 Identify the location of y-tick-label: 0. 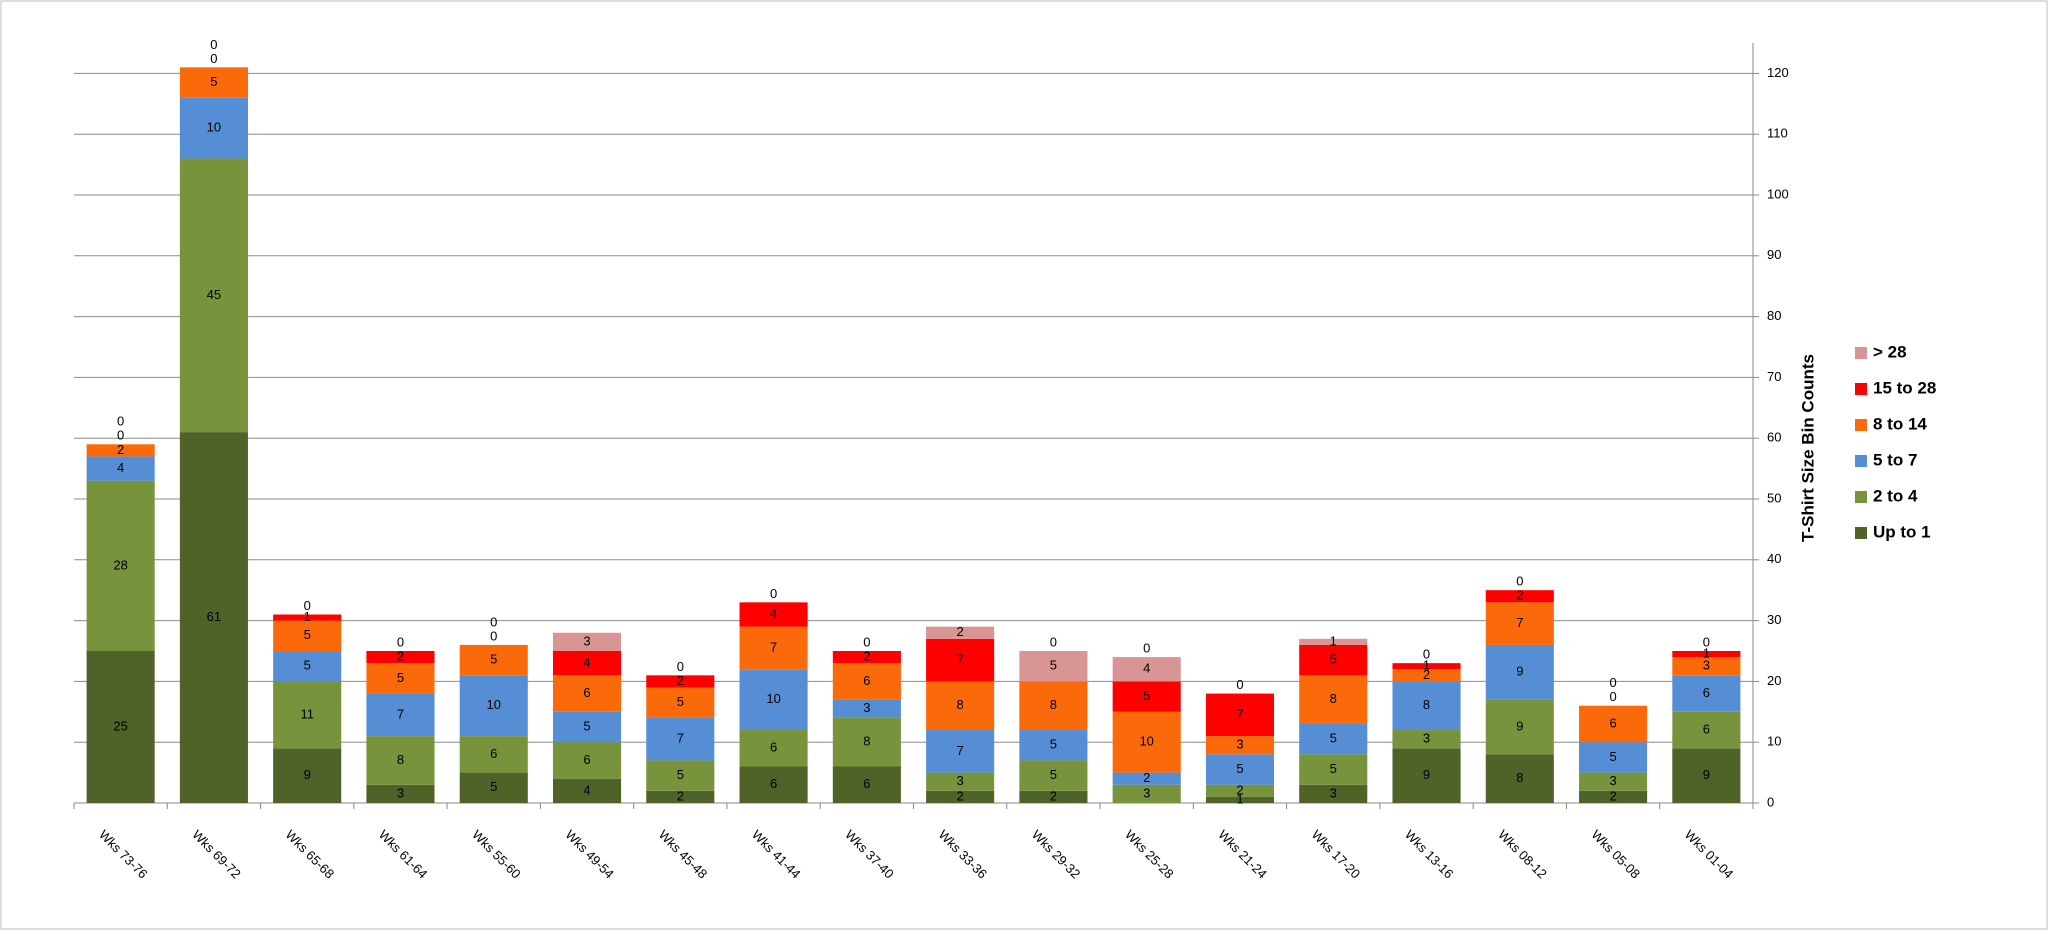
(1770, 801).